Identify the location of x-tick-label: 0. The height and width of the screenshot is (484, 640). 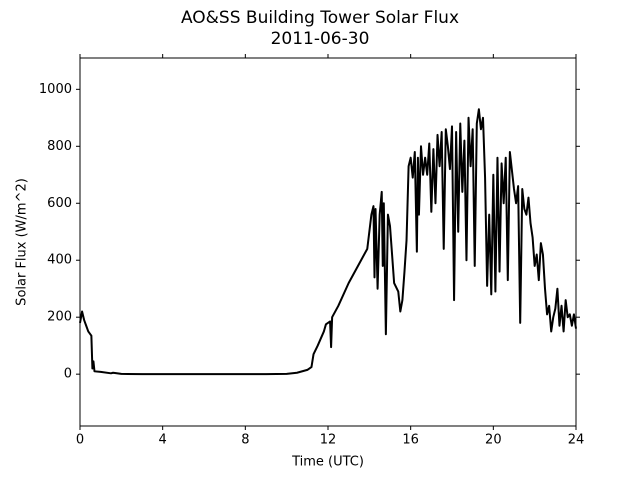
(80, 440).